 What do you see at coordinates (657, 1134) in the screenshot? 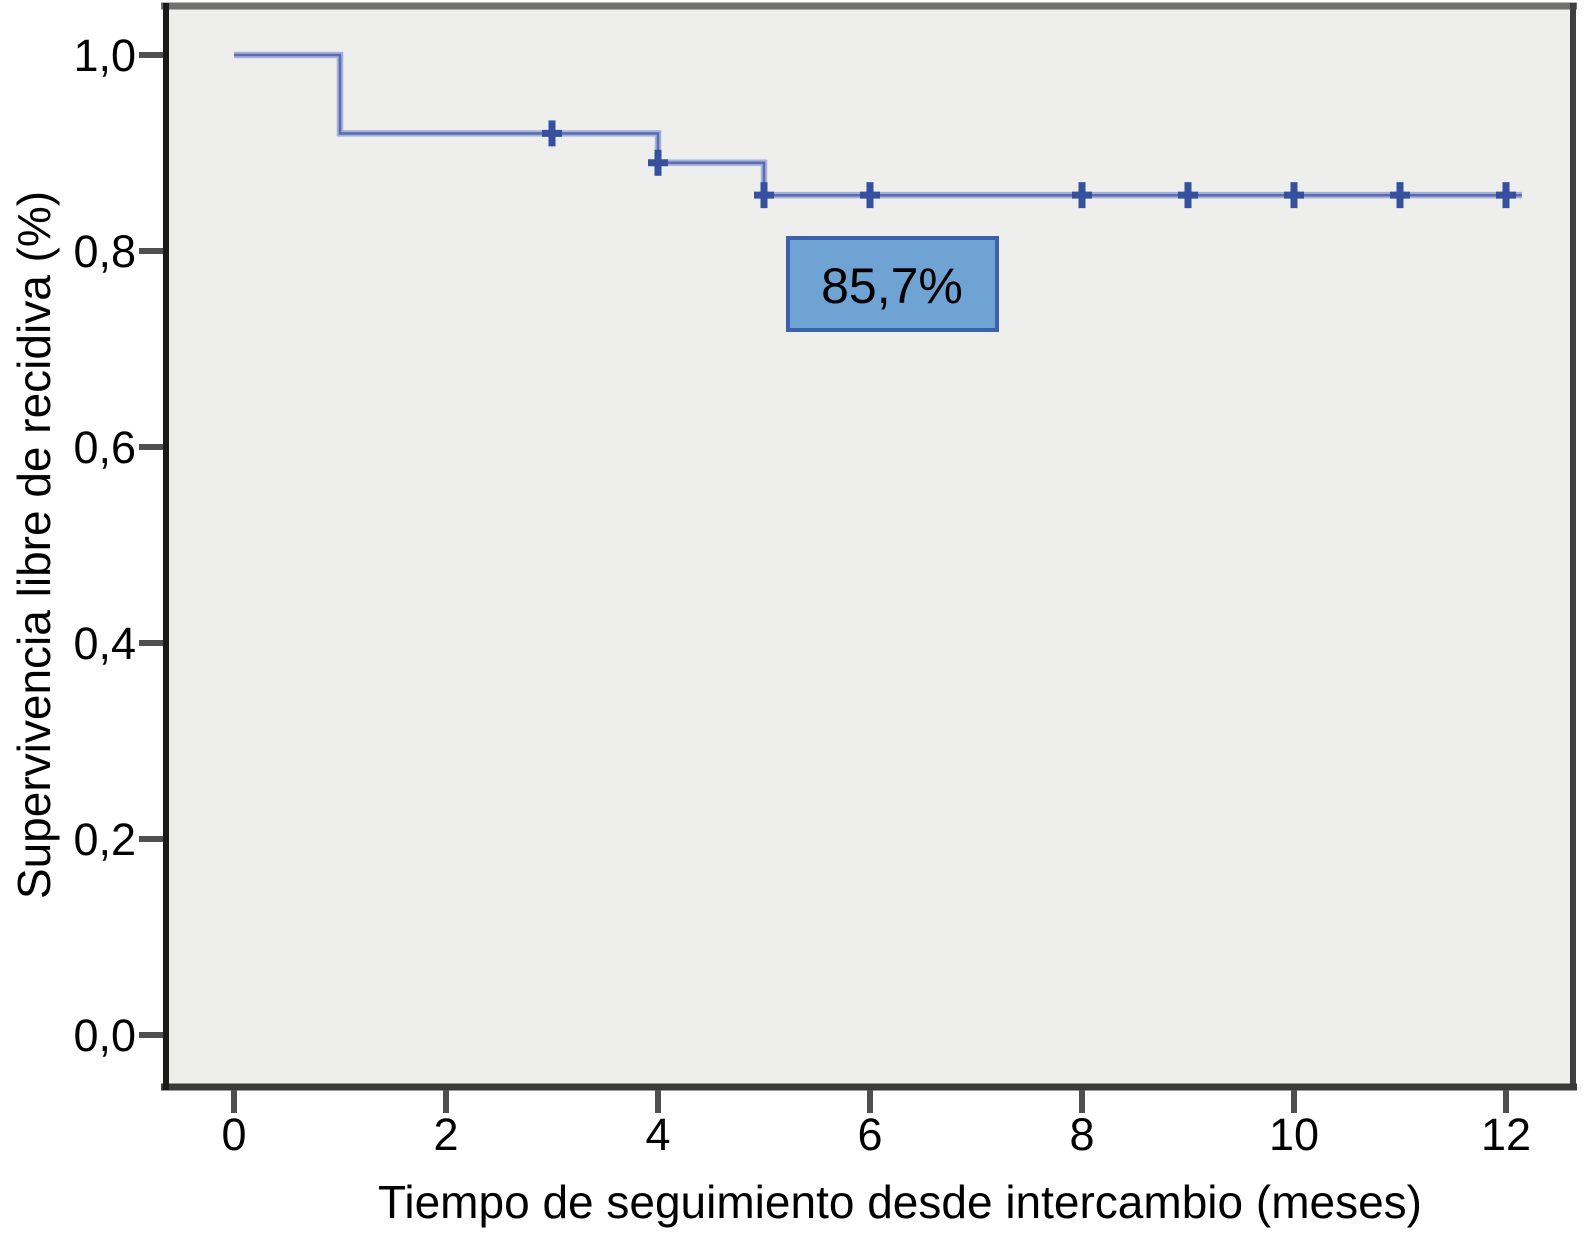
I see `x-tick-label: 4` at bounding box center [657, 1134].